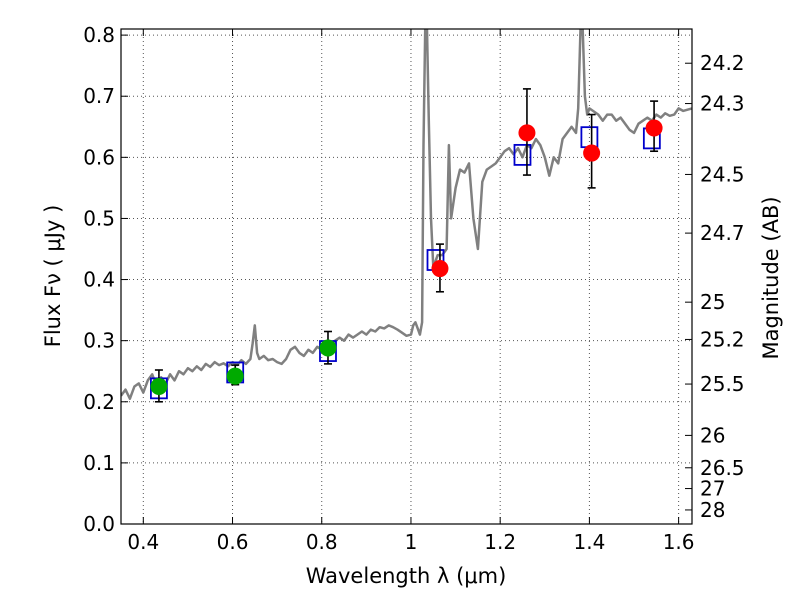 This screenshot has width=800, height=600. Describe the element at coordinates (589, 542) in the screenshot. I see `x-tick-label: 1.4` at that location.